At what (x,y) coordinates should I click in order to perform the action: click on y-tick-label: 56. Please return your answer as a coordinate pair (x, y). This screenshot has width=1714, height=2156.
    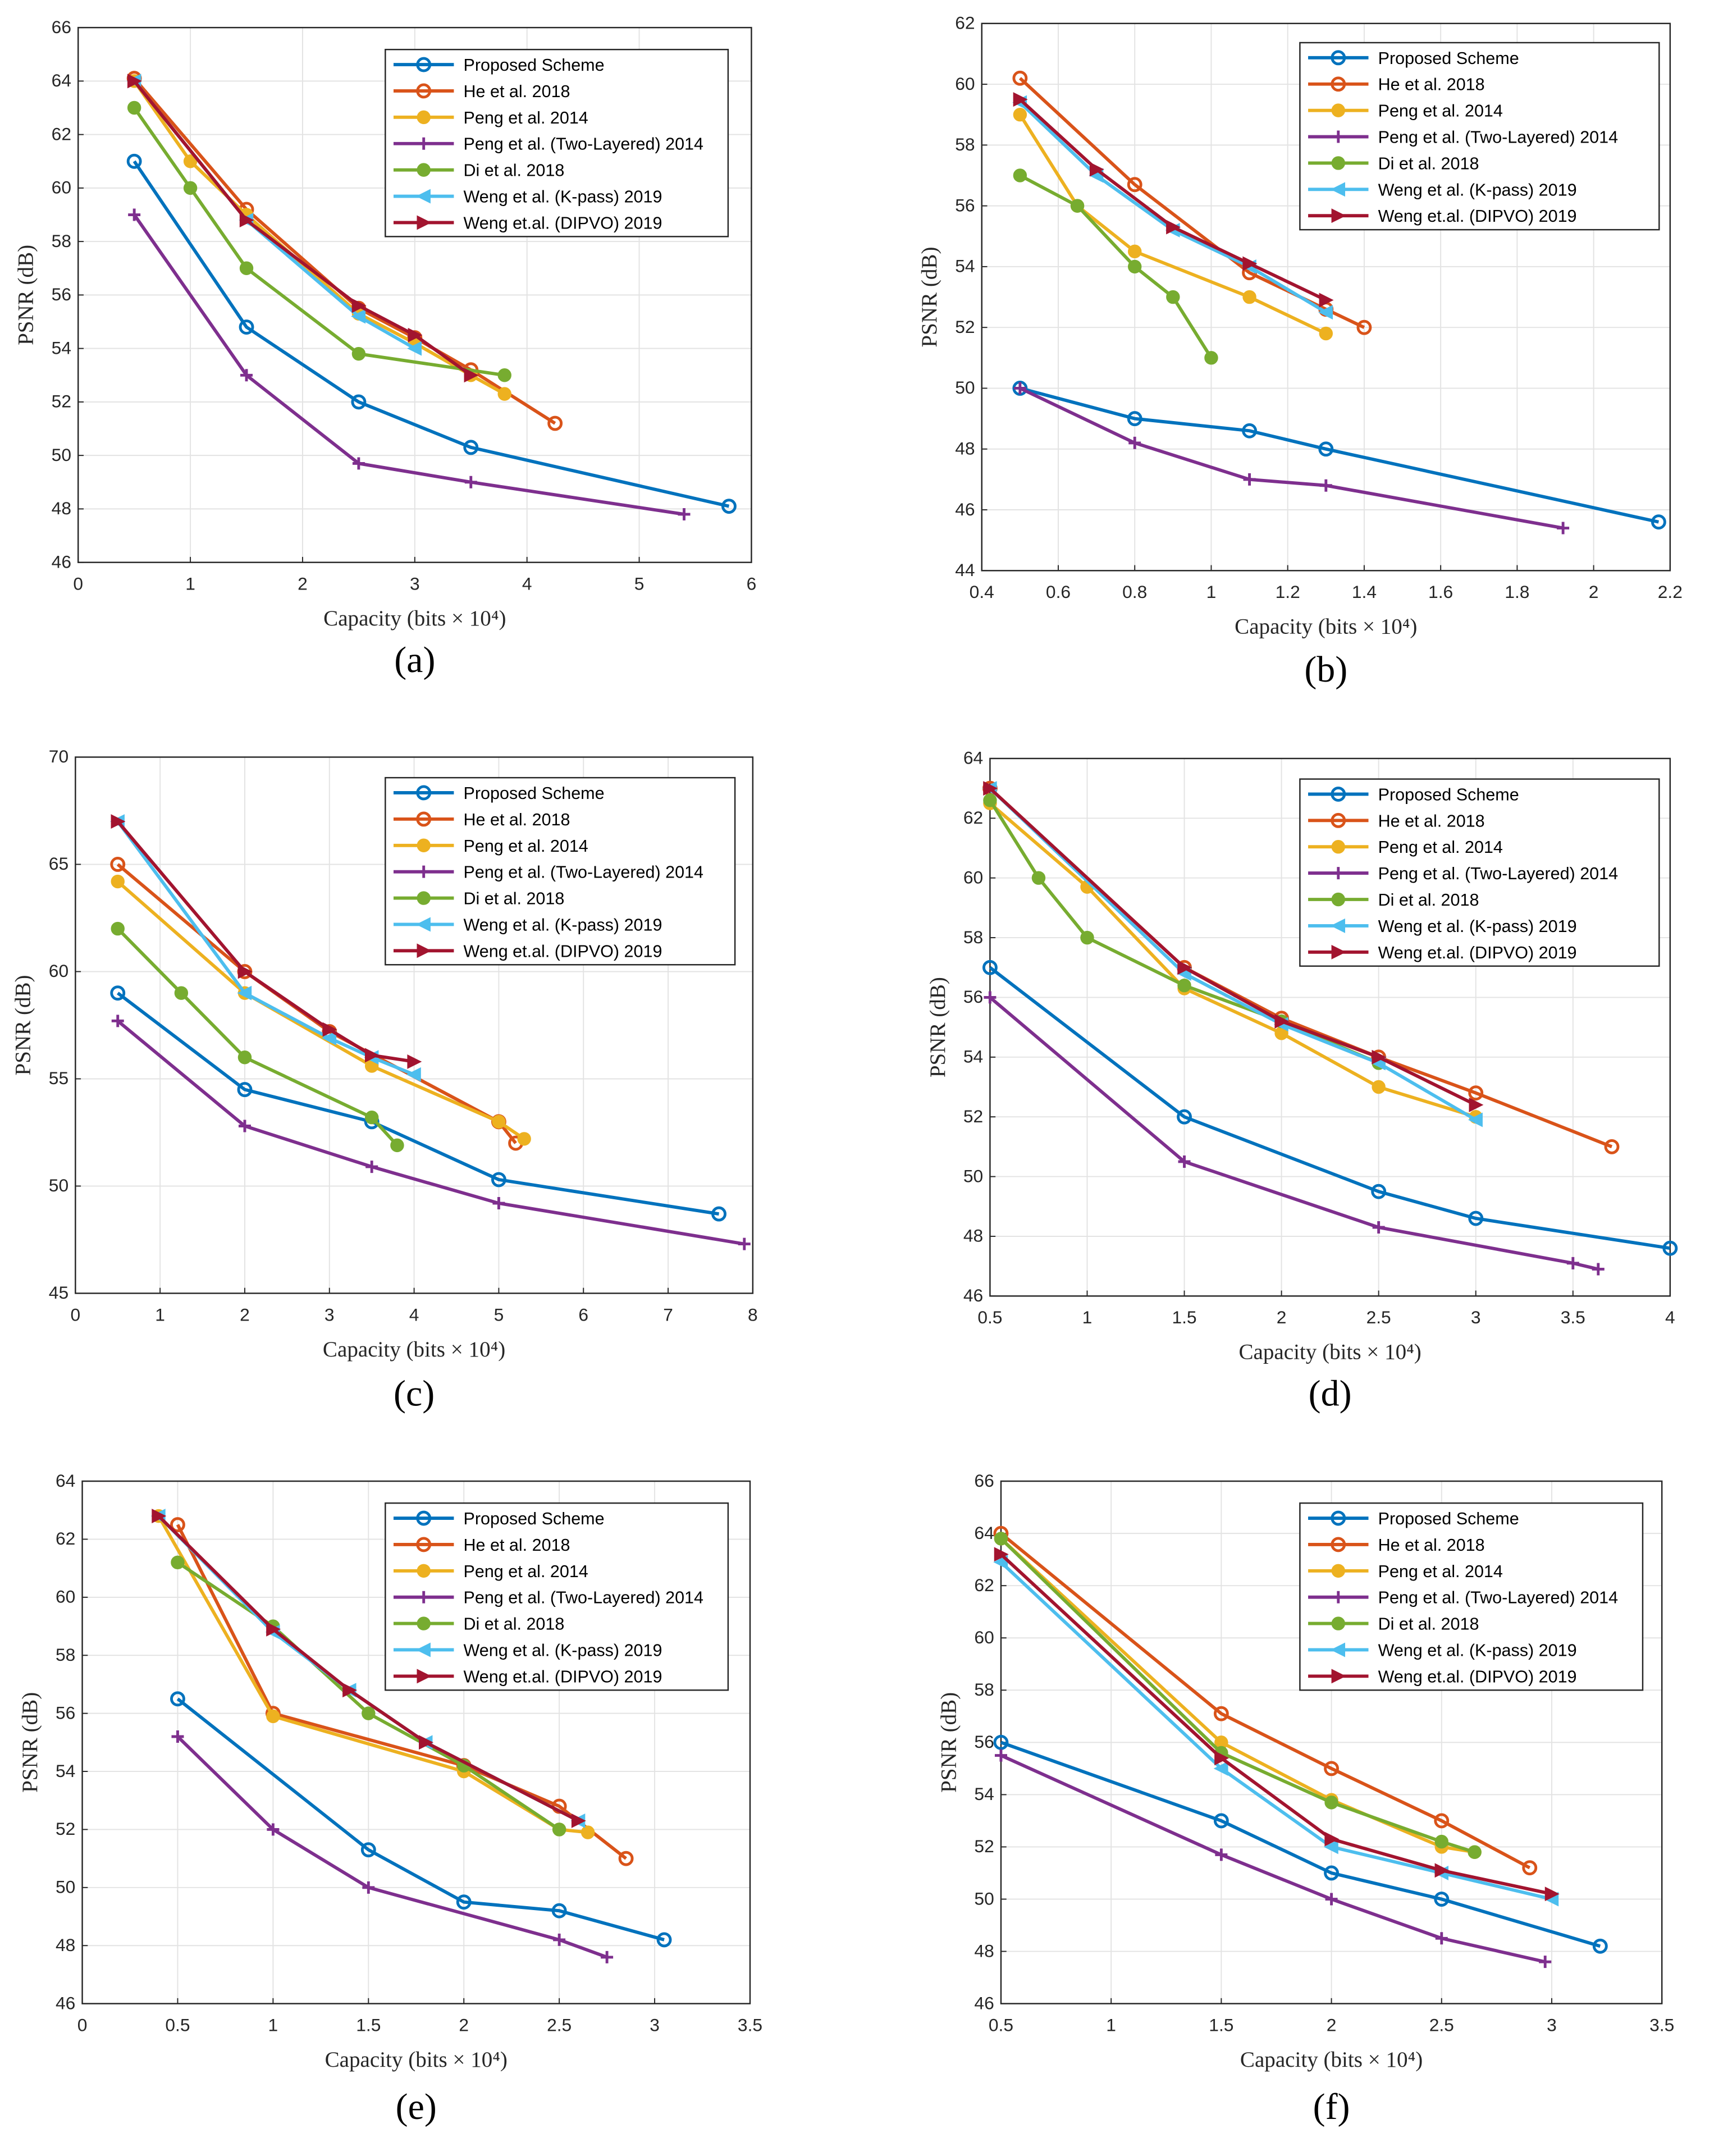
    Looking at the image, I should click on (965, 205).